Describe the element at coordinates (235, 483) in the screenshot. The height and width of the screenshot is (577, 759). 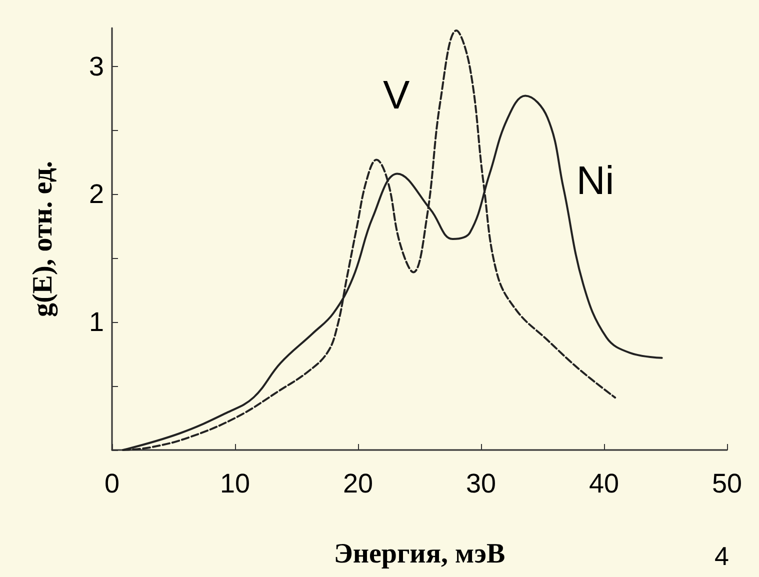
I see `x-tick-label: 10` at that location.